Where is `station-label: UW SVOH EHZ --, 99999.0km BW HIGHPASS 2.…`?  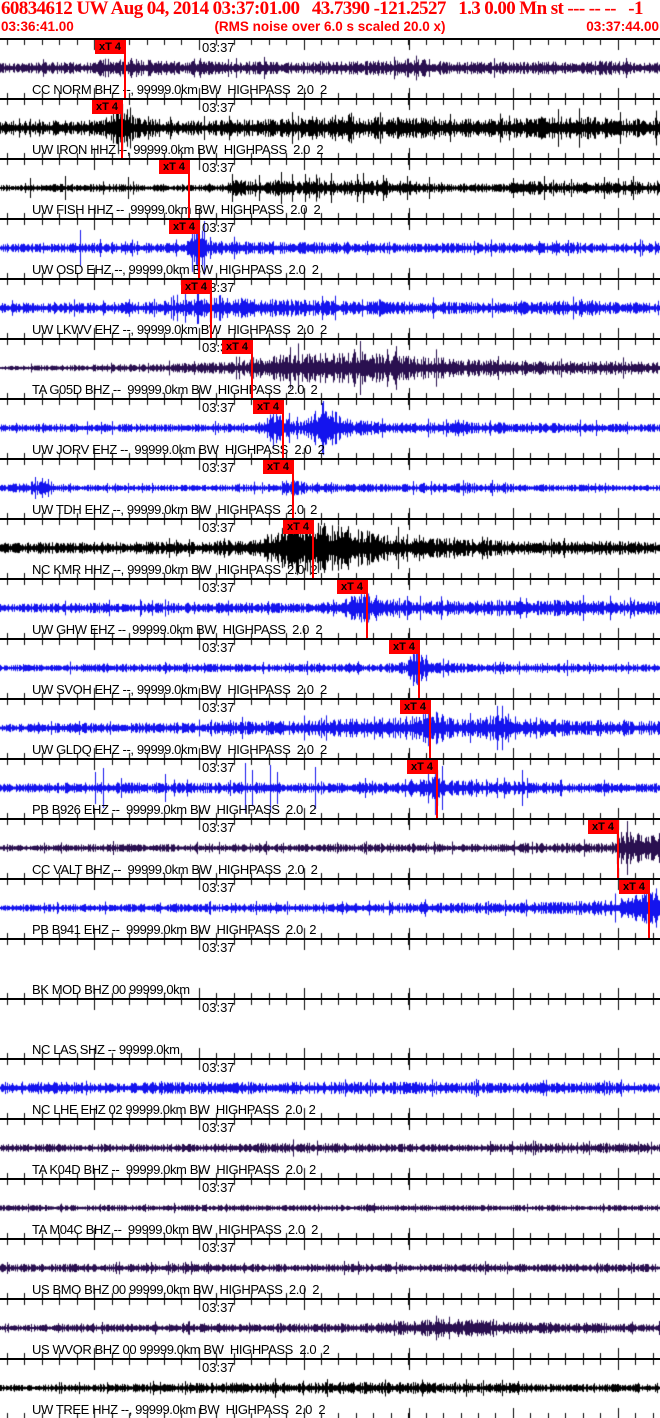 station-label: UW SVOH EHZ --, 99999.0km BW HIGHPASS 2.… is located at coordinates (179, 689).